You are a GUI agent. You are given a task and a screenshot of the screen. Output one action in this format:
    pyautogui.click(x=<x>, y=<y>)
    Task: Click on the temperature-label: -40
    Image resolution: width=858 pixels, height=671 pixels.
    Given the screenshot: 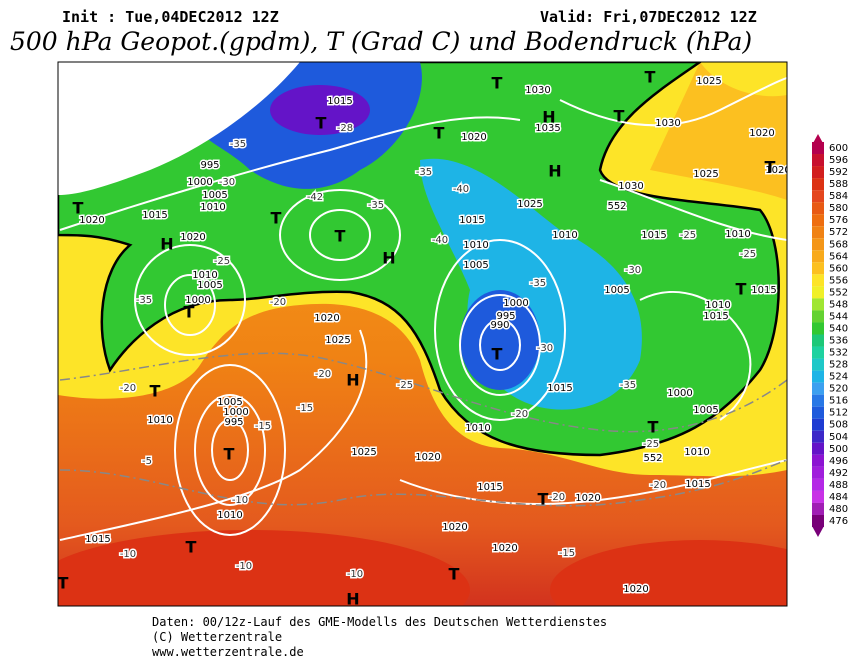 What is the action you would take?
    pyautogui.click(x=461, y=189)
    